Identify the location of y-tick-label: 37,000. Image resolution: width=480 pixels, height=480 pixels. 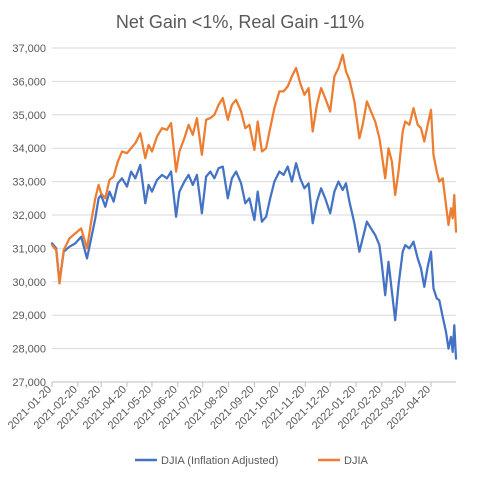
(29, 49).